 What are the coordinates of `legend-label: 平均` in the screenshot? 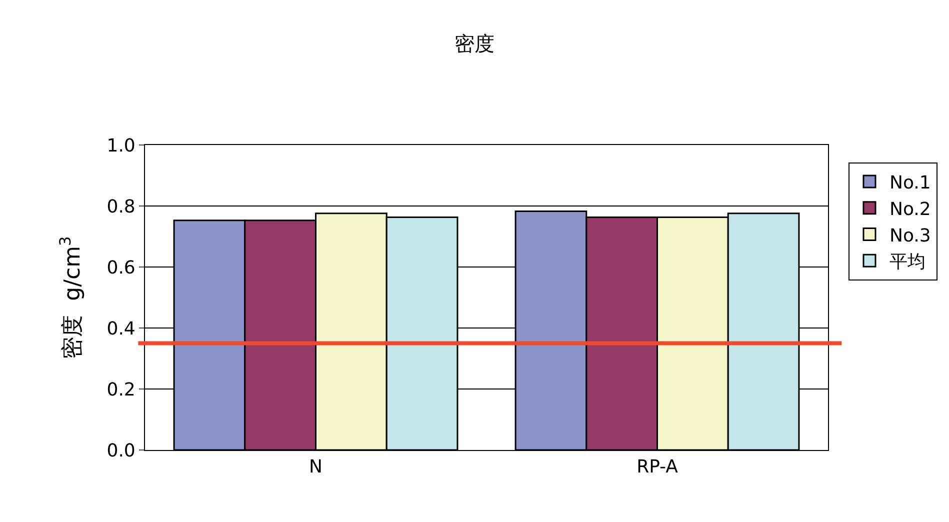 It's located at (907, 262).